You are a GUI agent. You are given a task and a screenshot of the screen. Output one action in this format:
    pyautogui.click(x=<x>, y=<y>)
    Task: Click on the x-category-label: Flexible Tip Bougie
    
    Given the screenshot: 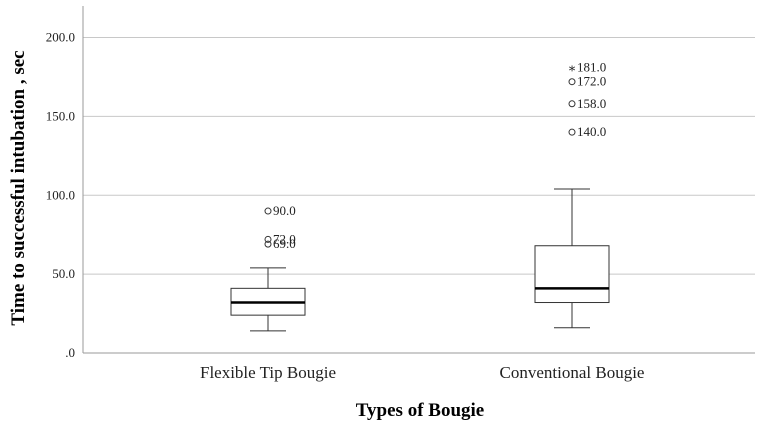 What is the action you would take?
    pyautogui.click(x=268, y=372)
    